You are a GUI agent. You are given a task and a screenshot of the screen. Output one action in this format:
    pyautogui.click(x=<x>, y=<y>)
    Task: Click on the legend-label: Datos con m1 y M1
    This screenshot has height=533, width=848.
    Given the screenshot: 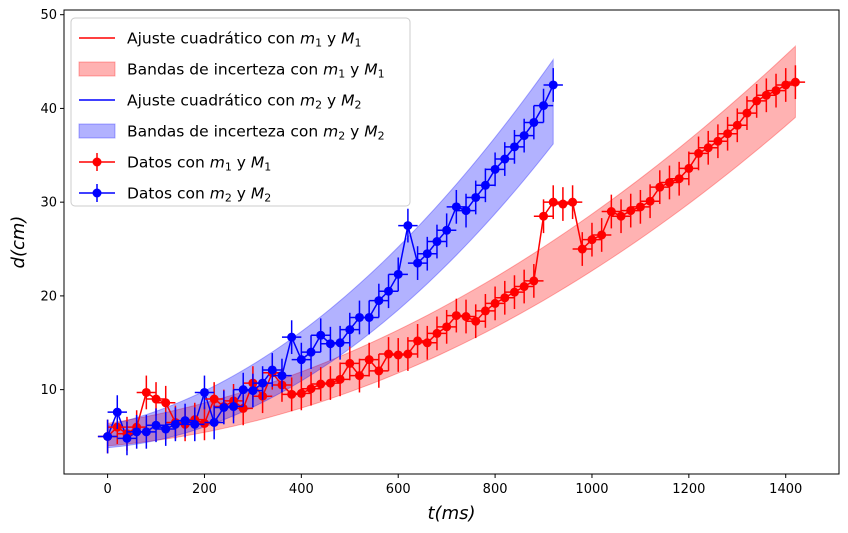 What is the action you would take?
    pyautogui.click(x=199, y=164)
    